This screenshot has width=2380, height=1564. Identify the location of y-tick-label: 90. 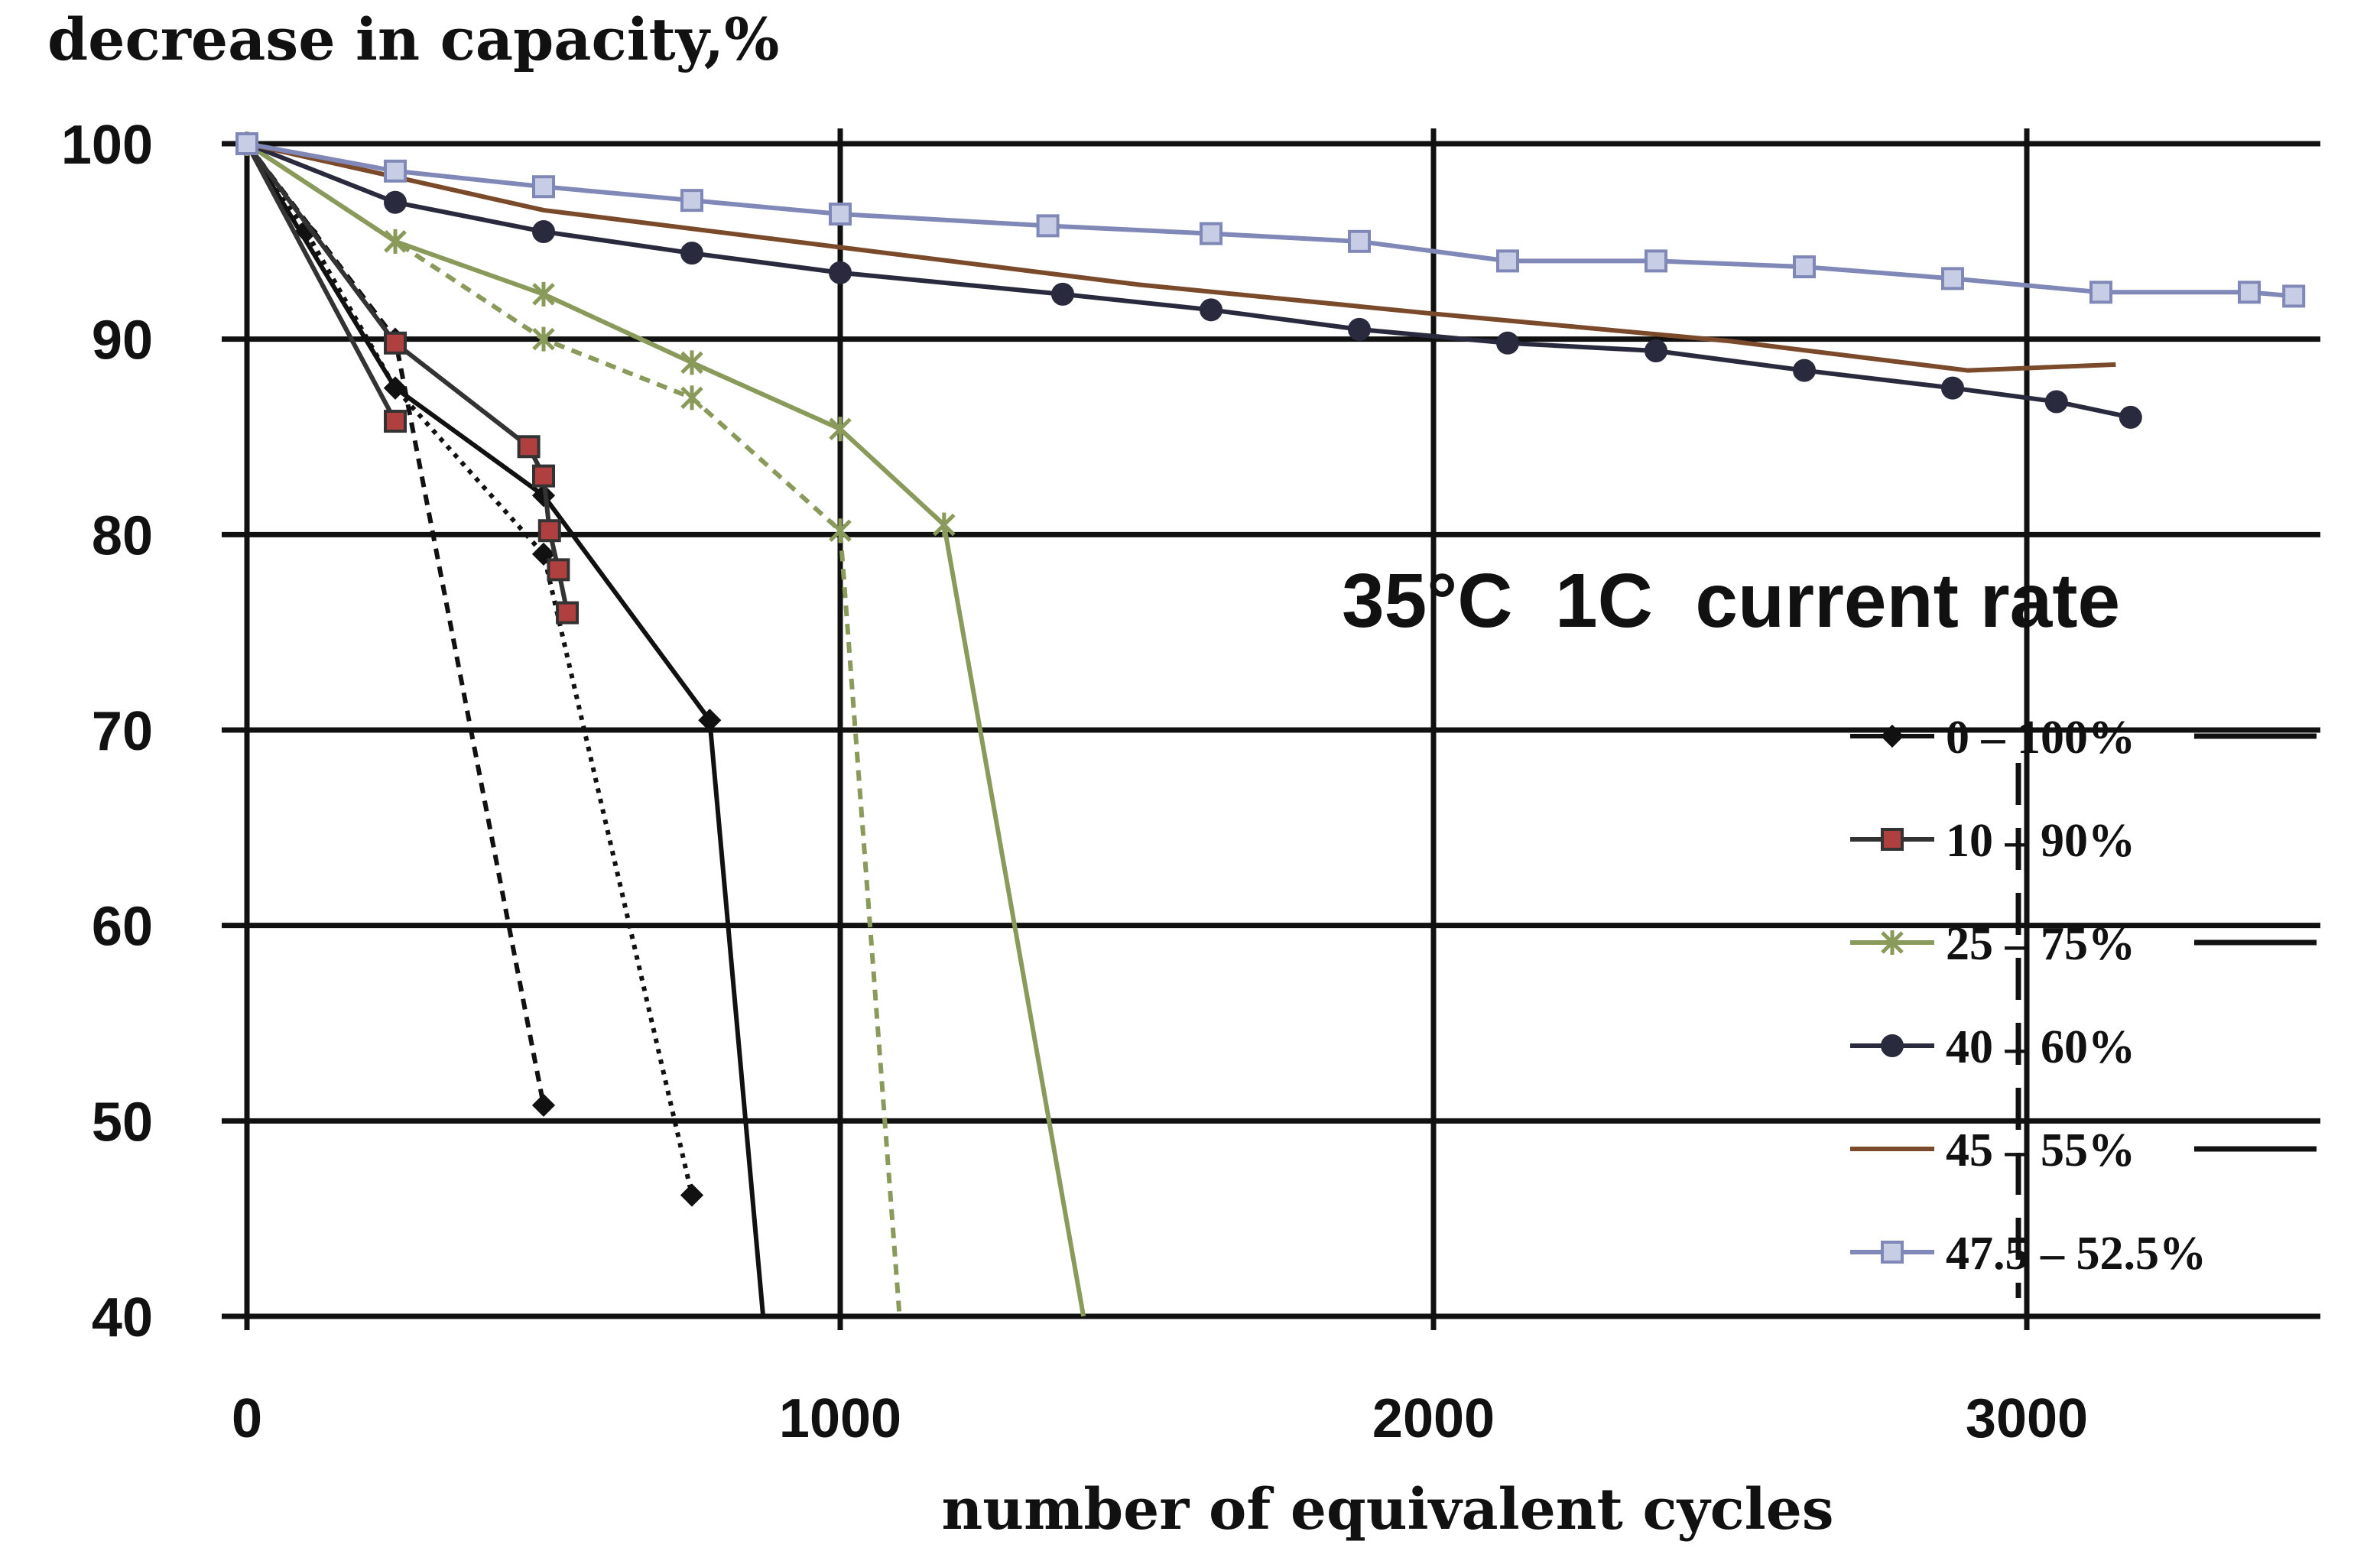
(122, 341).